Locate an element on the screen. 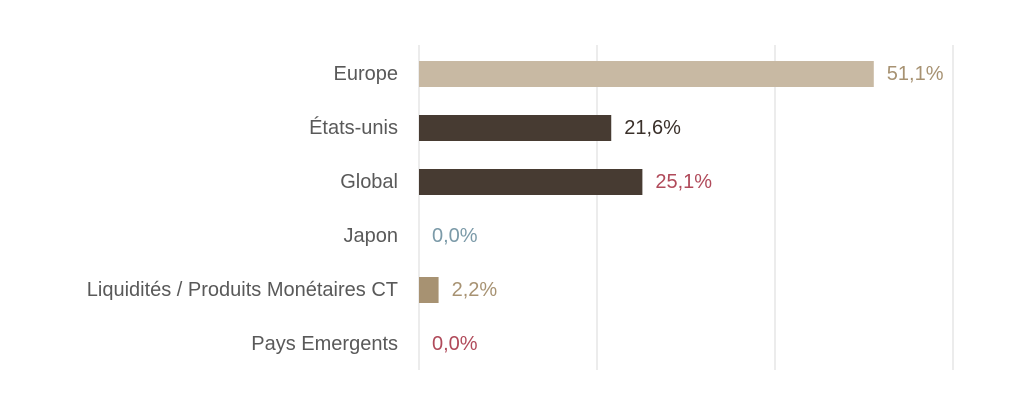 The width and height of the screenshot is (1023, 407). category-label: Pays Emergents is located at coordinates (324, 344).